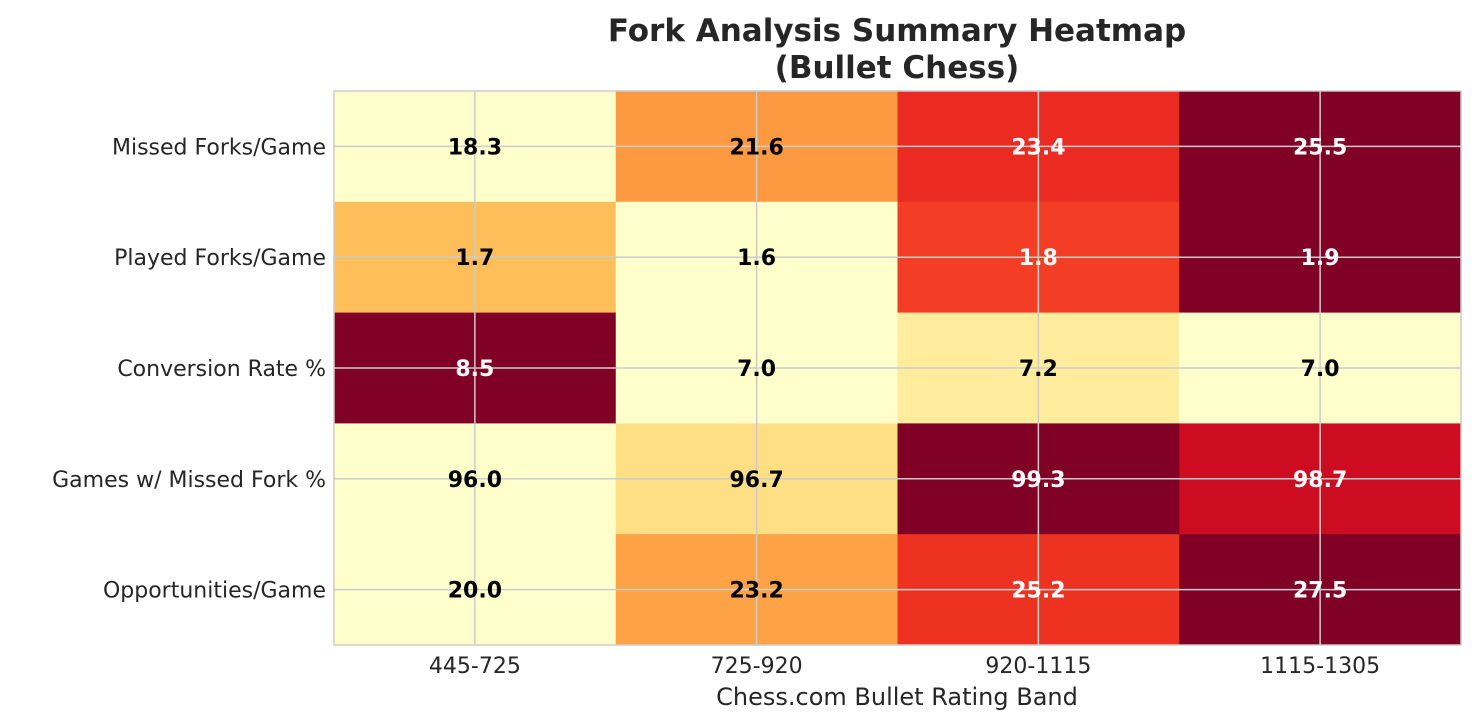 The image size is (1476, 726). I want to click on y-tick-label-2: Conversion Rate %, so click(221, 369).